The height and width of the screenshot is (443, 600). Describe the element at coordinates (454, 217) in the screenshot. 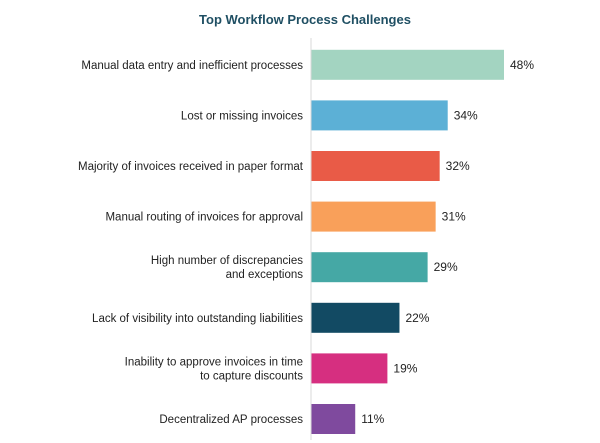

I see `value-label-4: 31%` at that location.